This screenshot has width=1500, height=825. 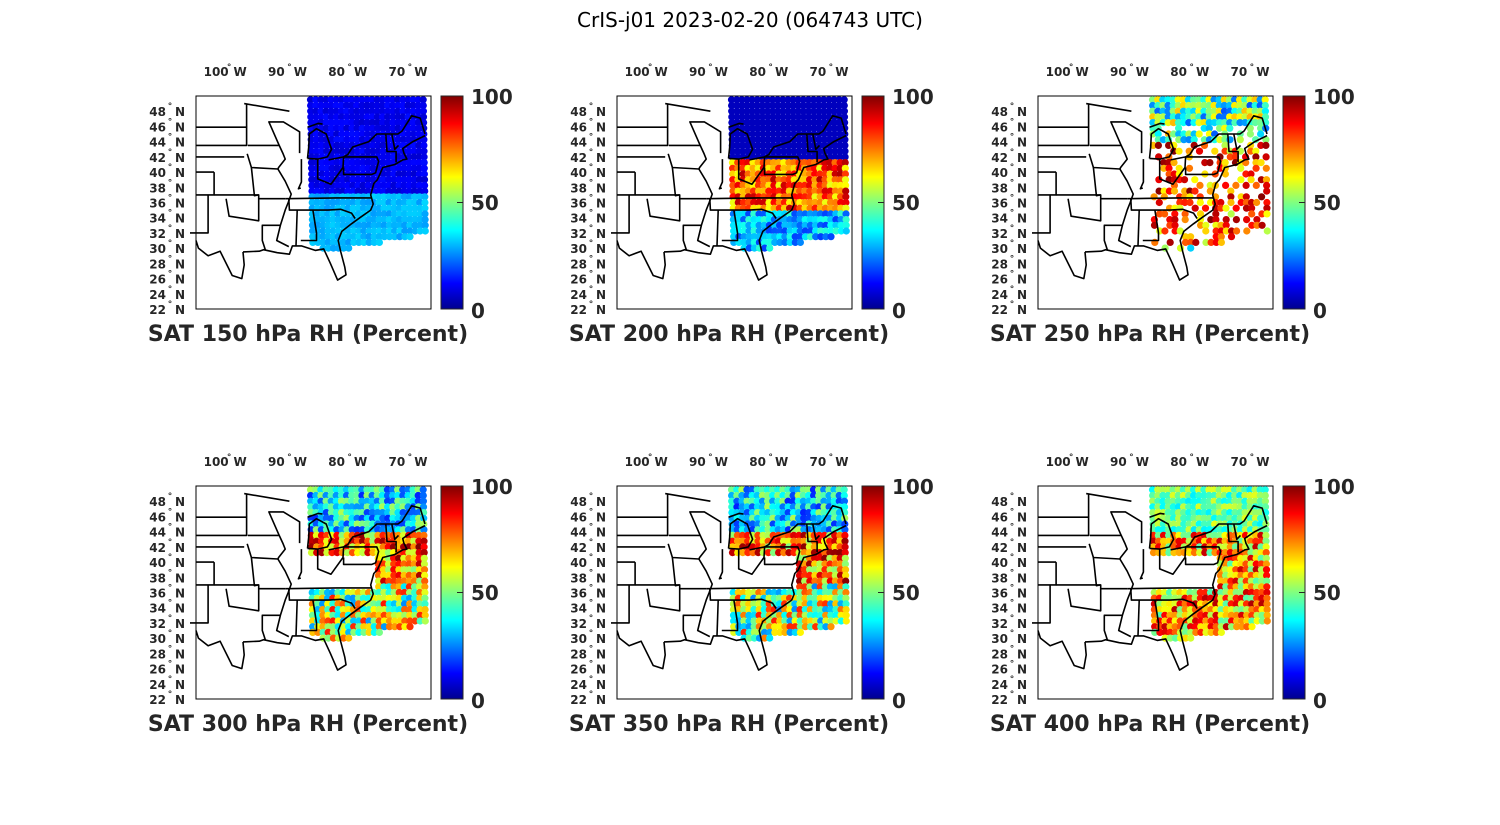 What do you see at coordinates (999, 578) in the screenshot?
I see `lat-tick-label: 38` at bounding box center [999, 578].